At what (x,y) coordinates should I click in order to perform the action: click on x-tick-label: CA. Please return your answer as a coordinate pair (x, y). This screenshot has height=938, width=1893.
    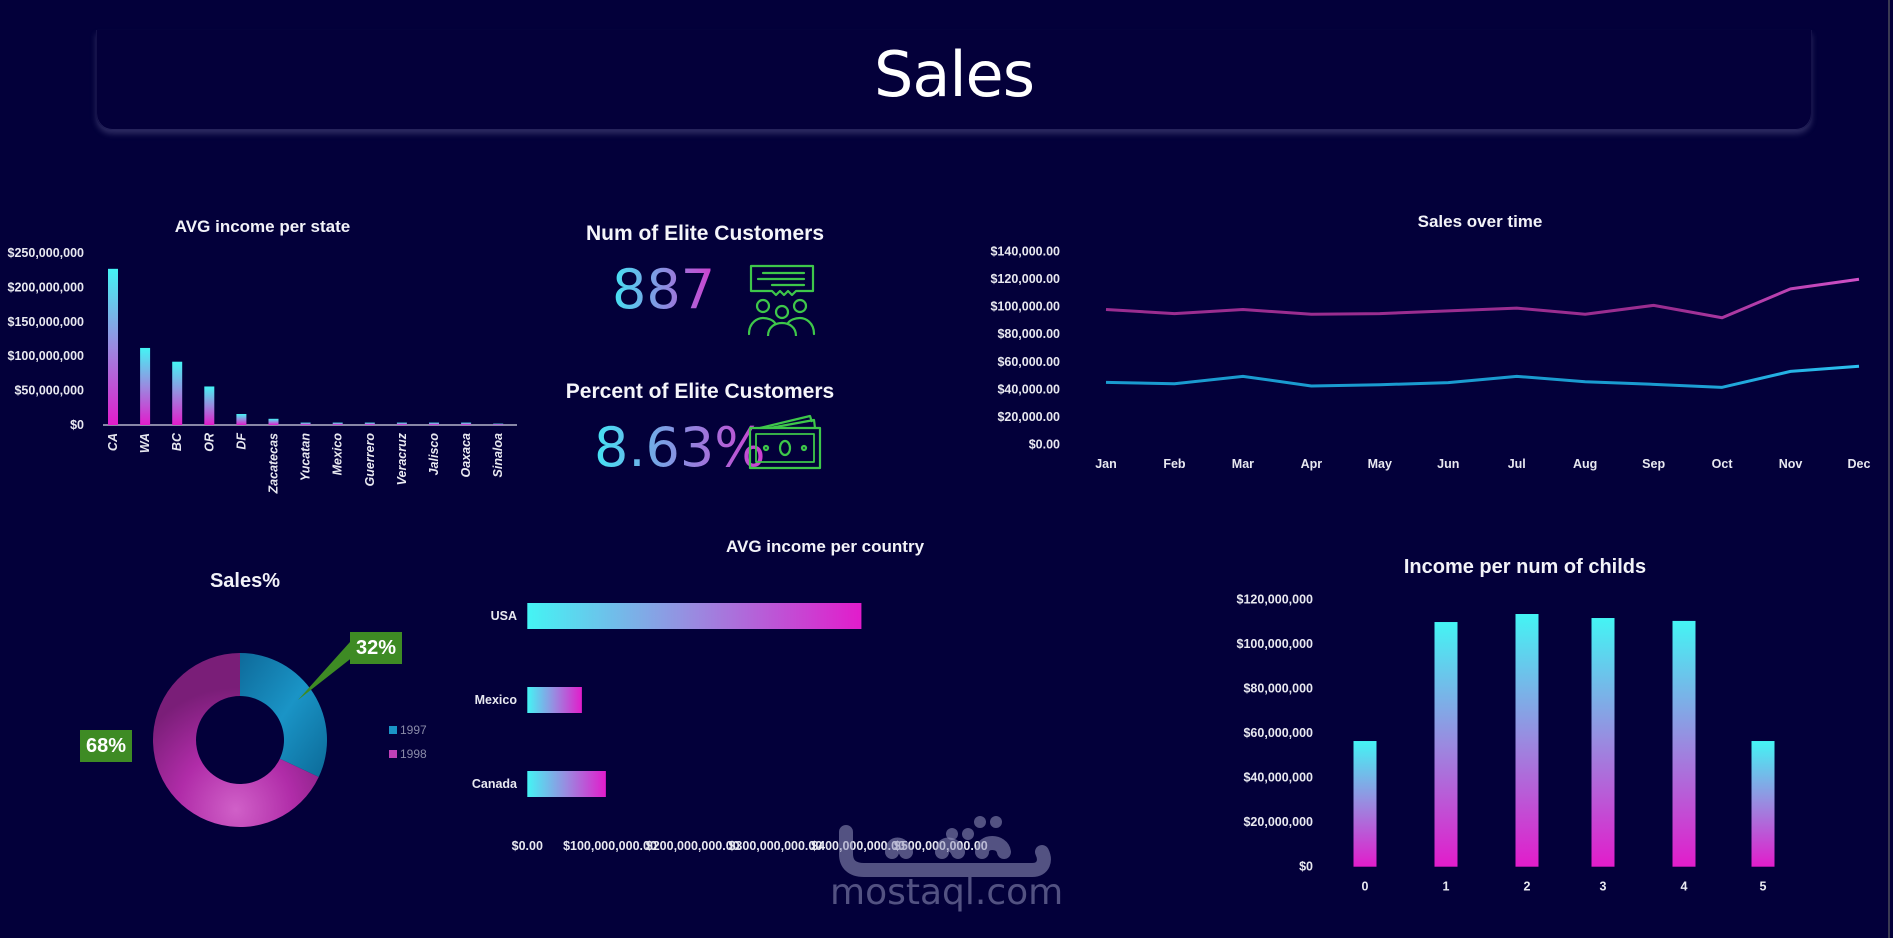
    Looking at the image, I should click on (113, 442).